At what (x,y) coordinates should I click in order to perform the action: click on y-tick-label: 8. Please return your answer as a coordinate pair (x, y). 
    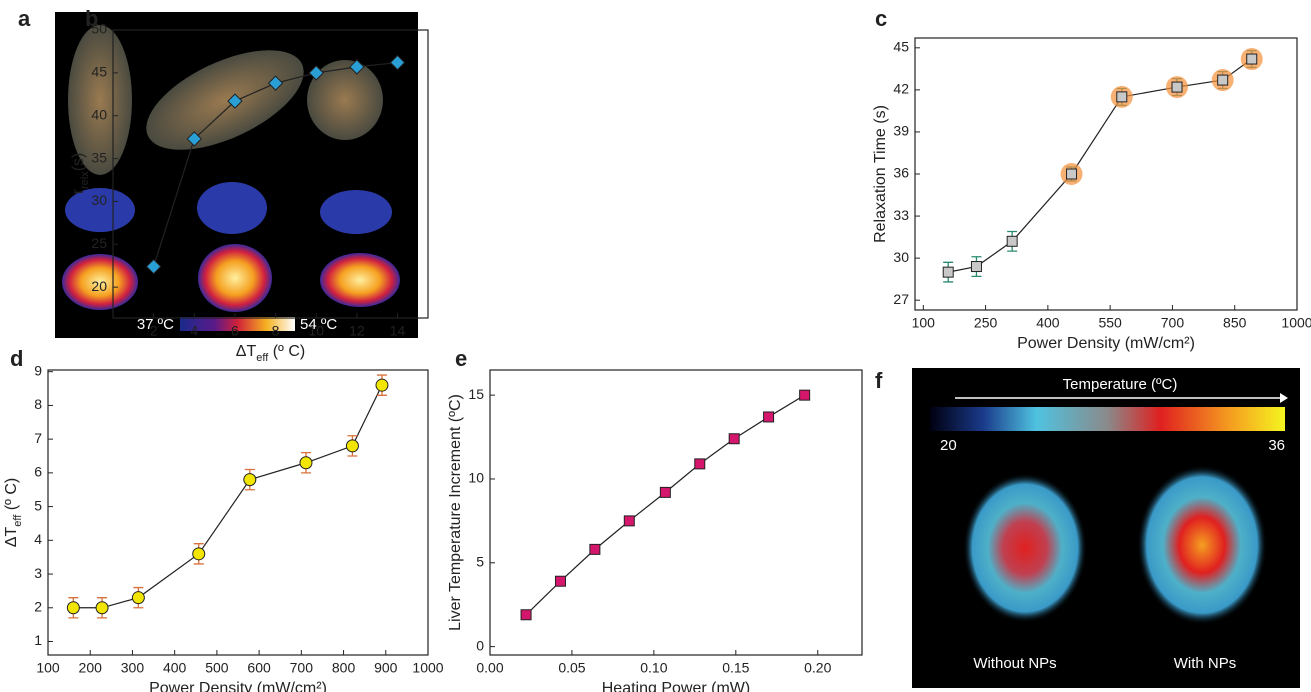
    Looking at the image, I should click on (38, 404).